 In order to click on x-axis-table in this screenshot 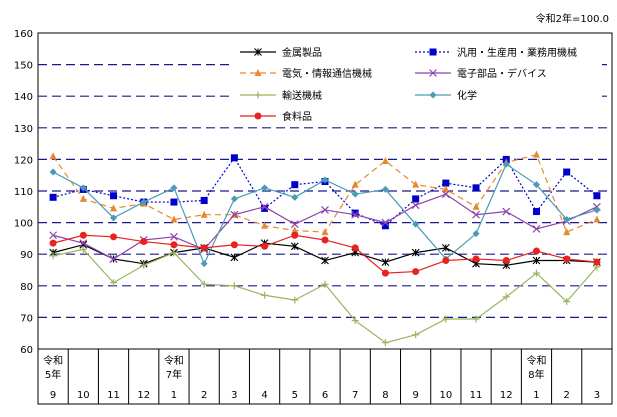, I will do `click(325, 376)`.